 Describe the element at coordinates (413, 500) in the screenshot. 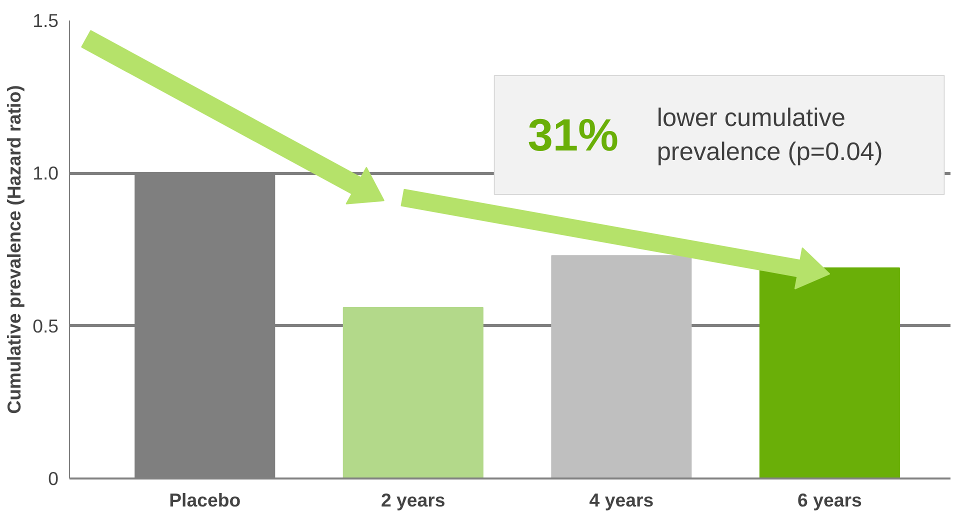

I see `x-tick-label: 2 years` at that location.